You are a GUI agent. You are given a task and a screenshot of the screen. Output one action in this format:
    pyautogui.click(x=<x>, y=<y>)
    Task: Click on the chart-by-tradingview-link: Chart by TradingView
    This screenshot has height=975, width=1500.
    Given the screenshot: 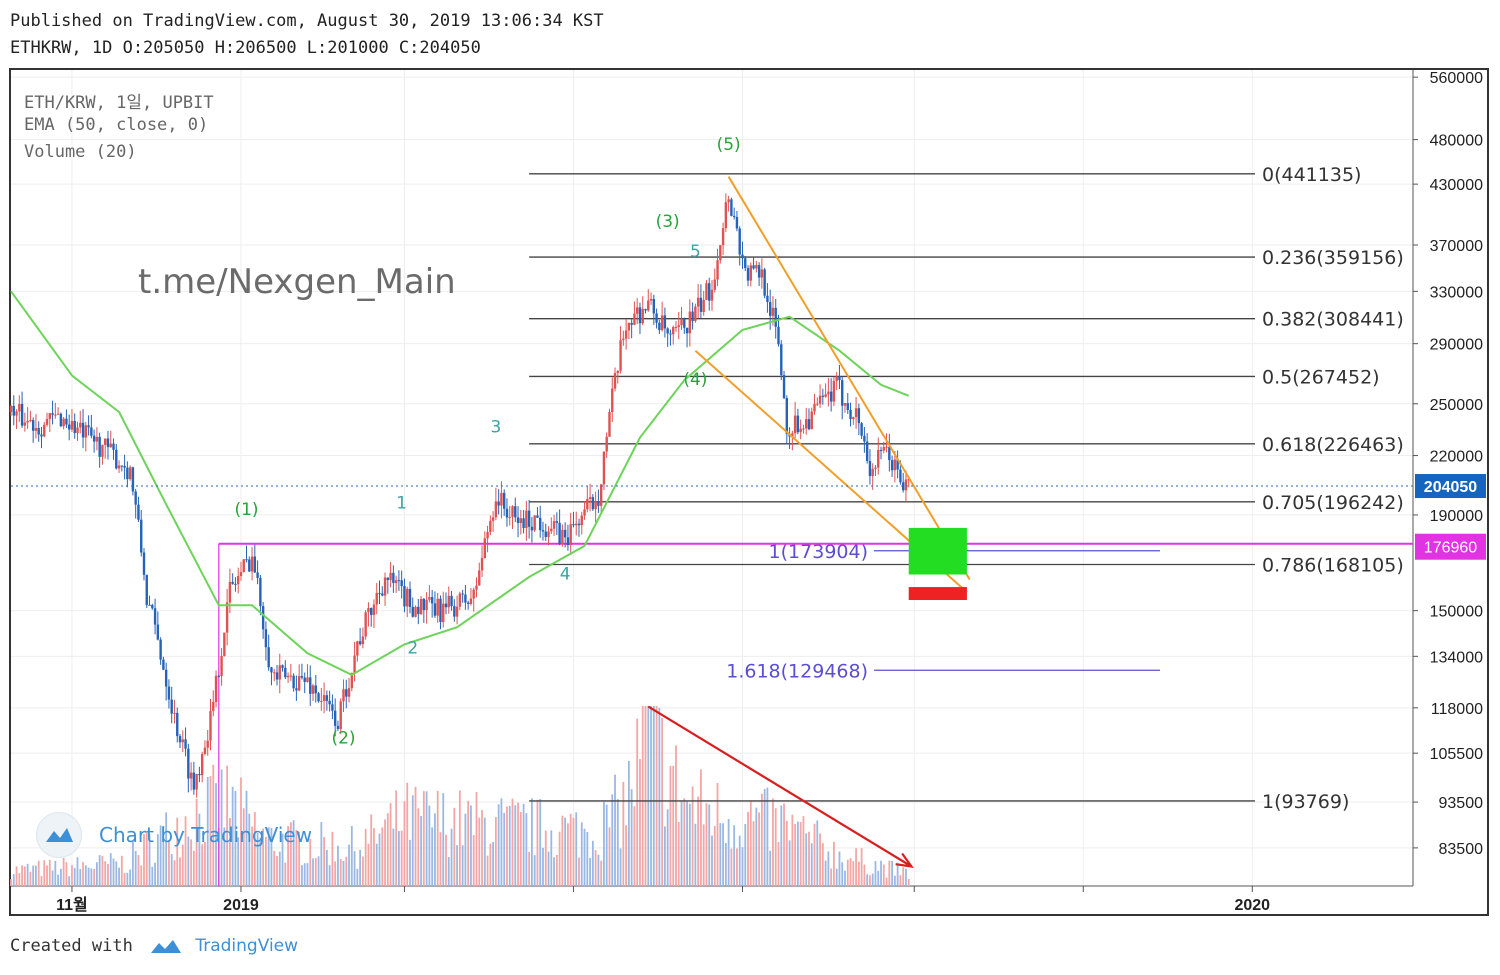 What is the action you would take?
    pyautogui.click(x=206, y=835)
    